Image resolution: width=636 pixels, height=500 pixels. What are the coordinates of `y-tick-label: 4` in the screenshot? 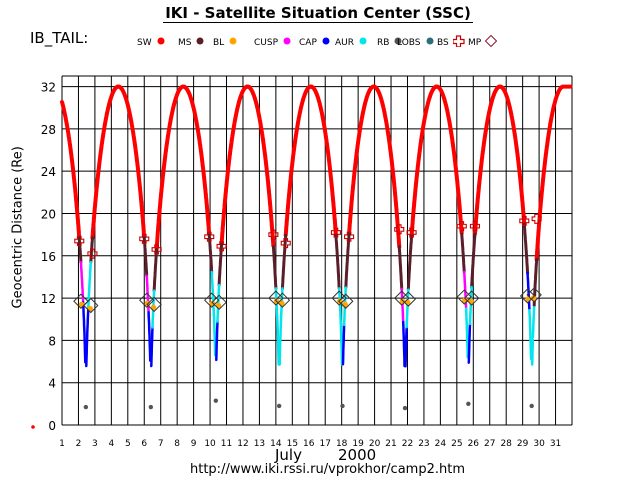 It's located at (52, 384).